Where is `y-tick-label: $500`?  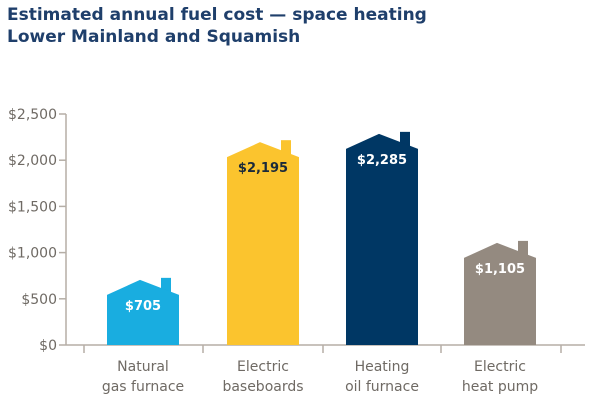
y-tick-label: $500 is located at coordinates (39, 300).